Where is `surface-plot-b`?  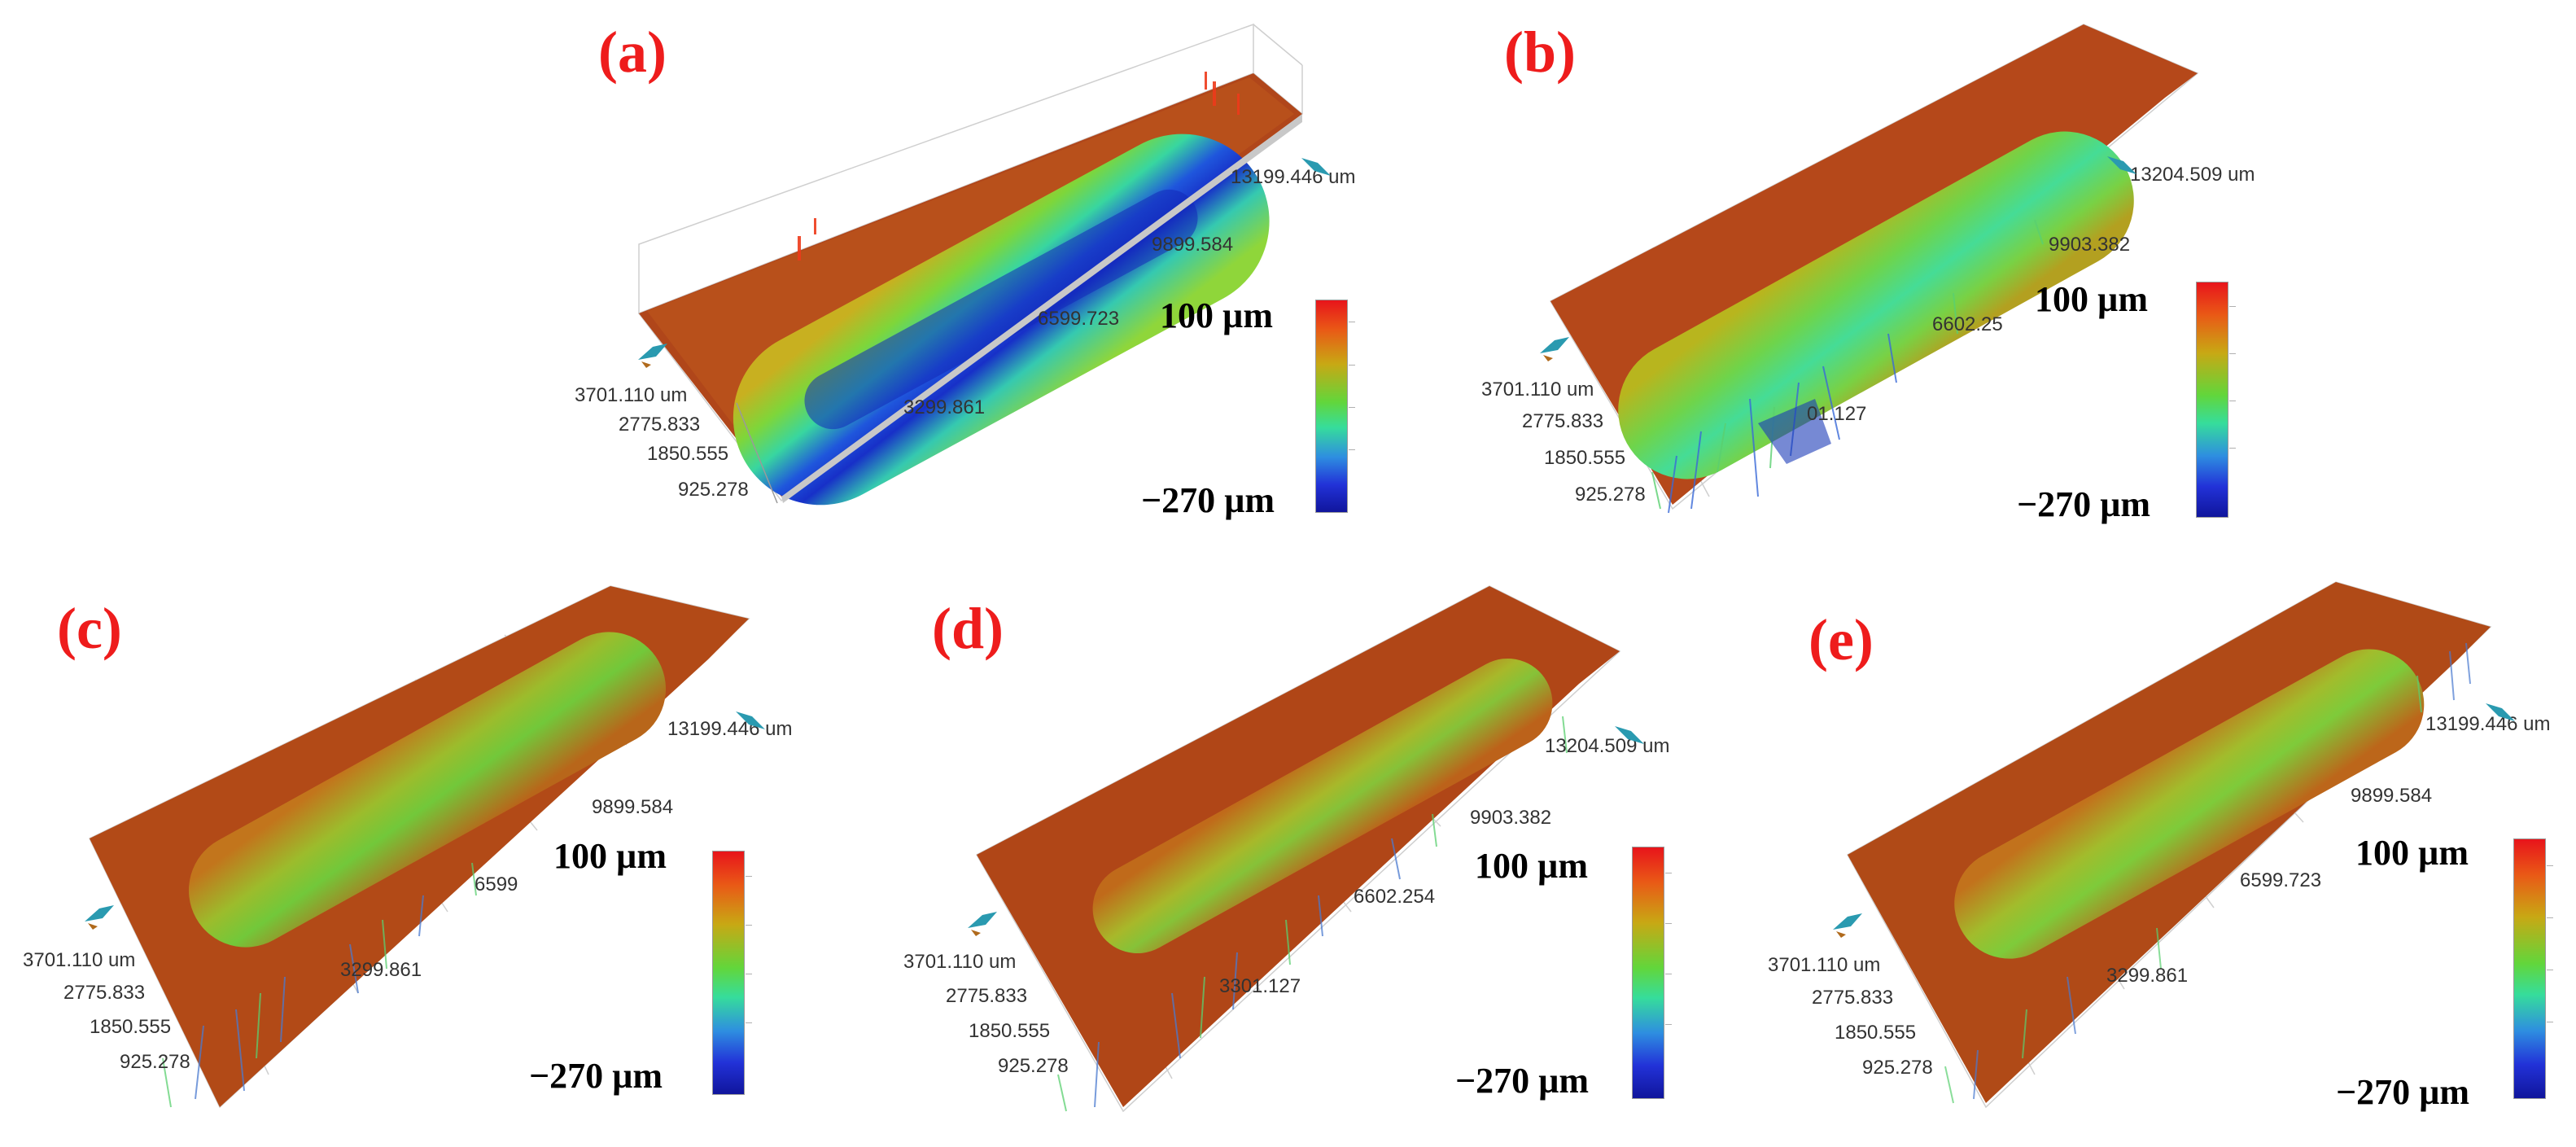 surface-plot-b is located at coordinates (1874, 269).